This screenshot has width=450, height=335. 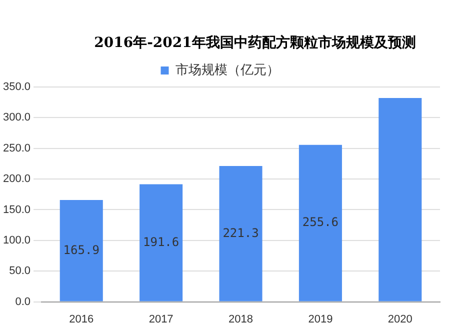 What do you see at coordinates (255, 43) in the screenshot?
I see `chart-title: 2016年-2021年我国中药配方颗粒市场规模及预测` at bounding box center [255, 43].